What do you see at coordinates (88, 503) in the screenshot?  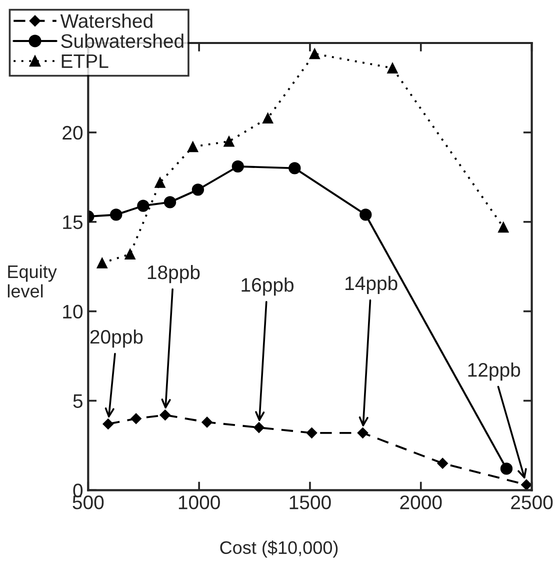 I see `x-tick-label: 500` at bounding box center [88, 503].